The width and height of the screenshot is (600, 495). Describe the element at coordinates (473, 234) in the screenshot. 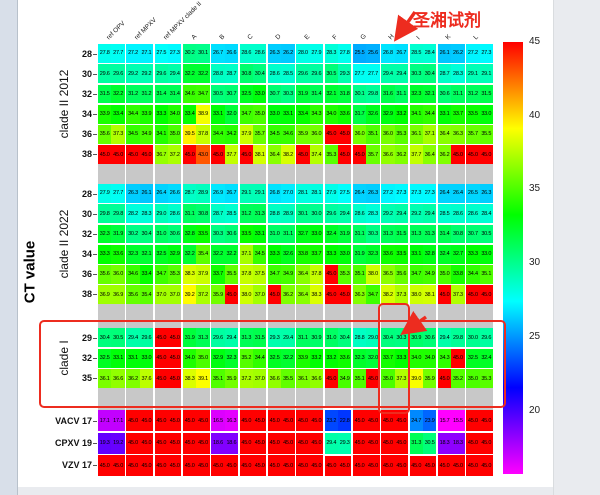

I see `ct-value: 30.7` at that location.